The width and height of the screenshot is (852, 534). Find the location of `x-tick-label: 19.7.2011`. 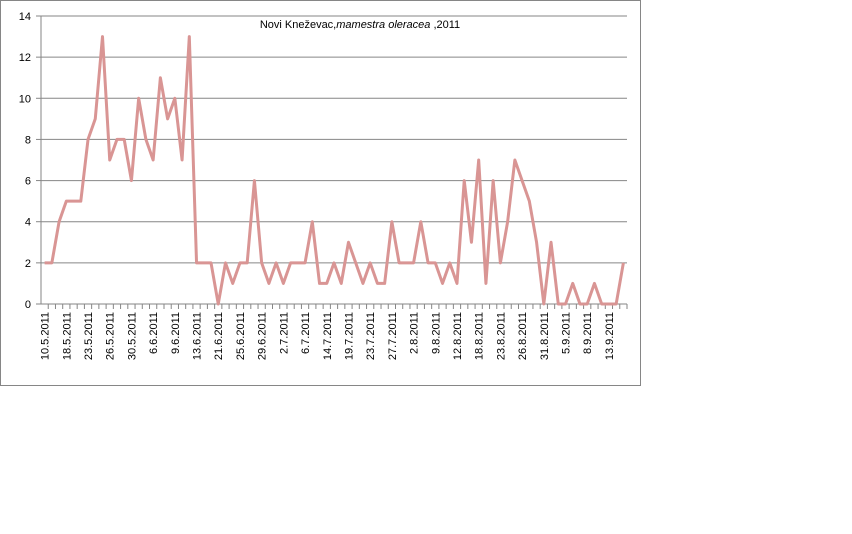

x-tick-label: 19.7.2011 is located at coordinates (349, 336).